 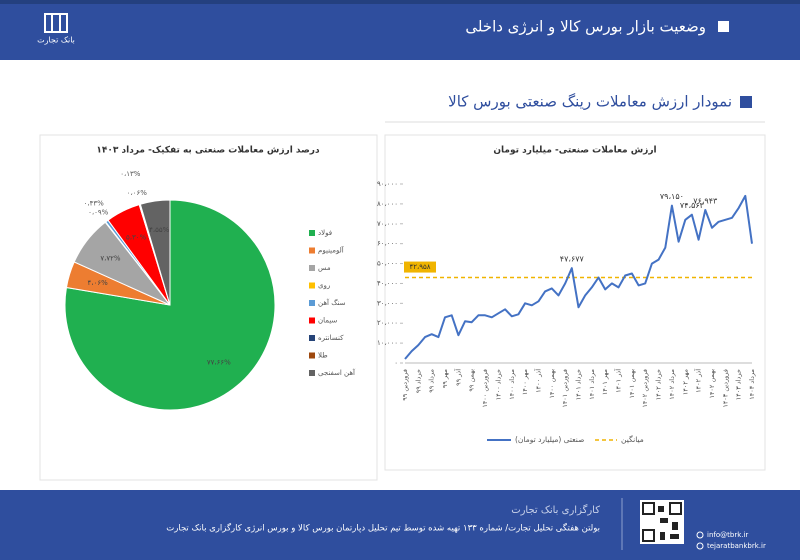 What do you see at coordinates (700, 546) in the screenshot?
I see `web-icon` at bounding box center [700, 546].